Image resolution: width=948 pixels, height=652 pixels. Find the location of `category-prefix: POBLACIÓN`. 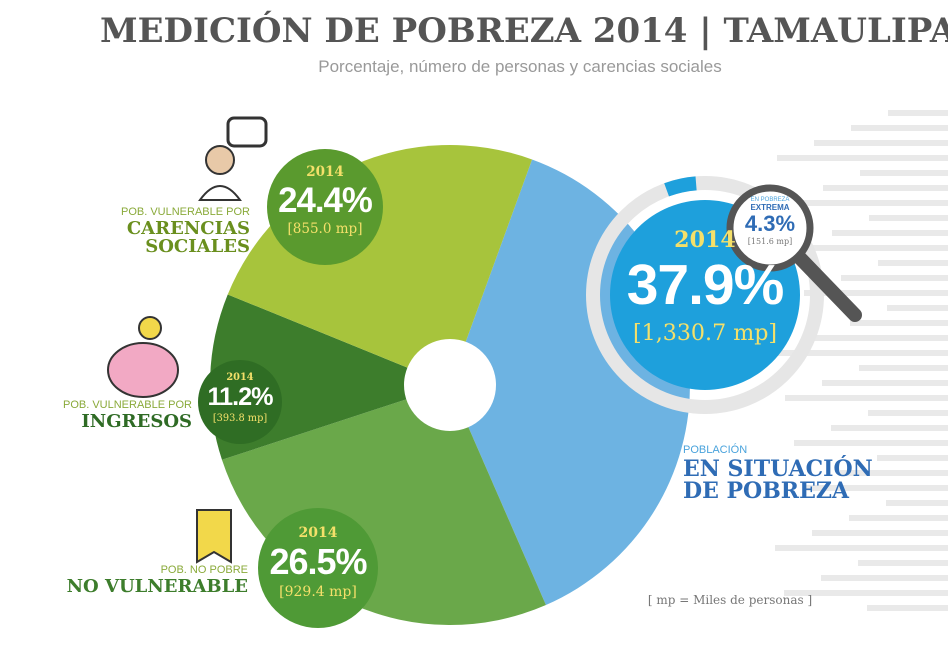

category-prefix: POBLACIÓN is located at coordinates (715, 450).